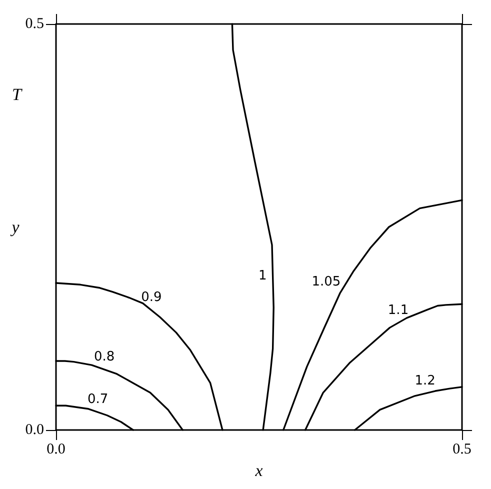 The image size is (491, 489). Describe the element at coordinates (97, 400) in the screenshot. I see `series-label: 0.7` at that location.